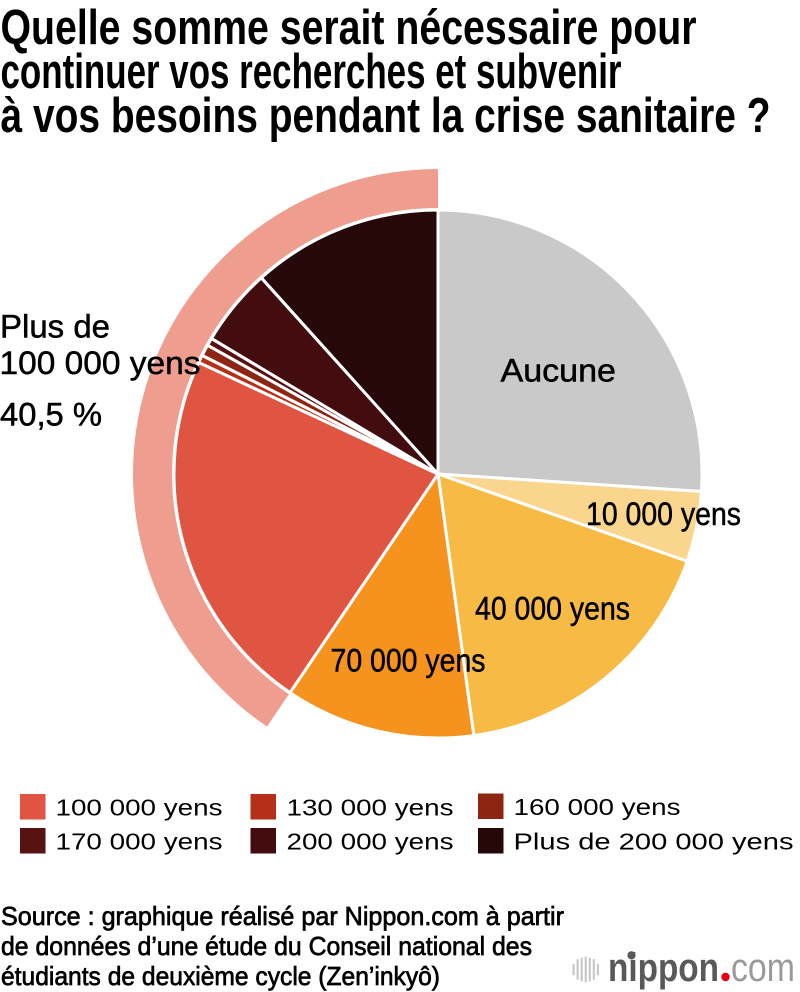 Image resolution: width=800 pixels, height=992 pixels. Describe the element at coordinates (370, 808) in the screenshot. I see `svg-text: 130 000 yens` at that location.